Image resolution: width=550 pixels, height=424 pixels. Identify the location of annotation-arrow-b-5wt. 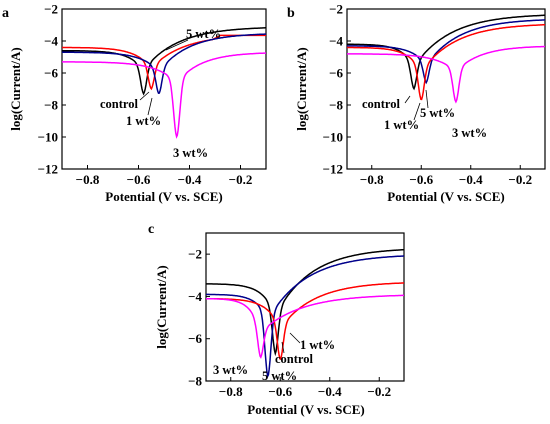
(427, 99).